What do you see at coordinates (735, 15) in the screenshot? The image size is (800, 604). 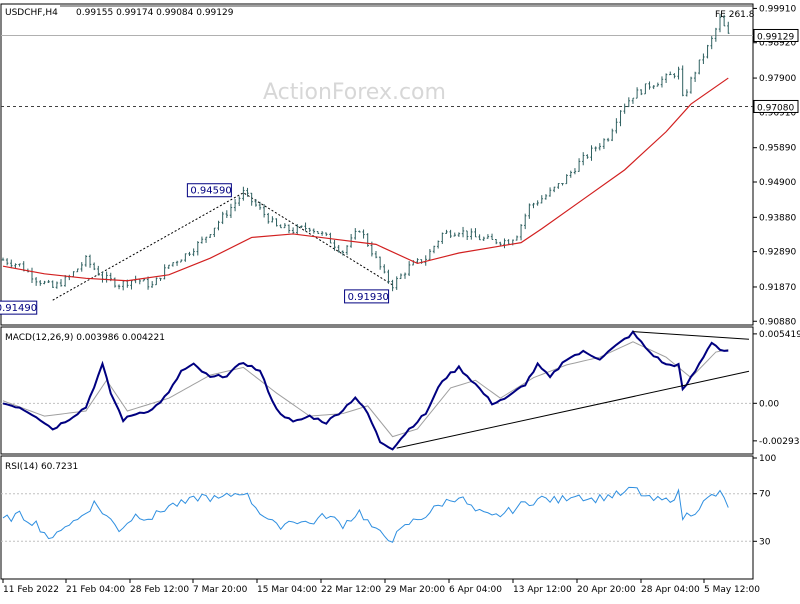 I see `fe-level-label: FE 261.8` at bounding box center [735, 15].